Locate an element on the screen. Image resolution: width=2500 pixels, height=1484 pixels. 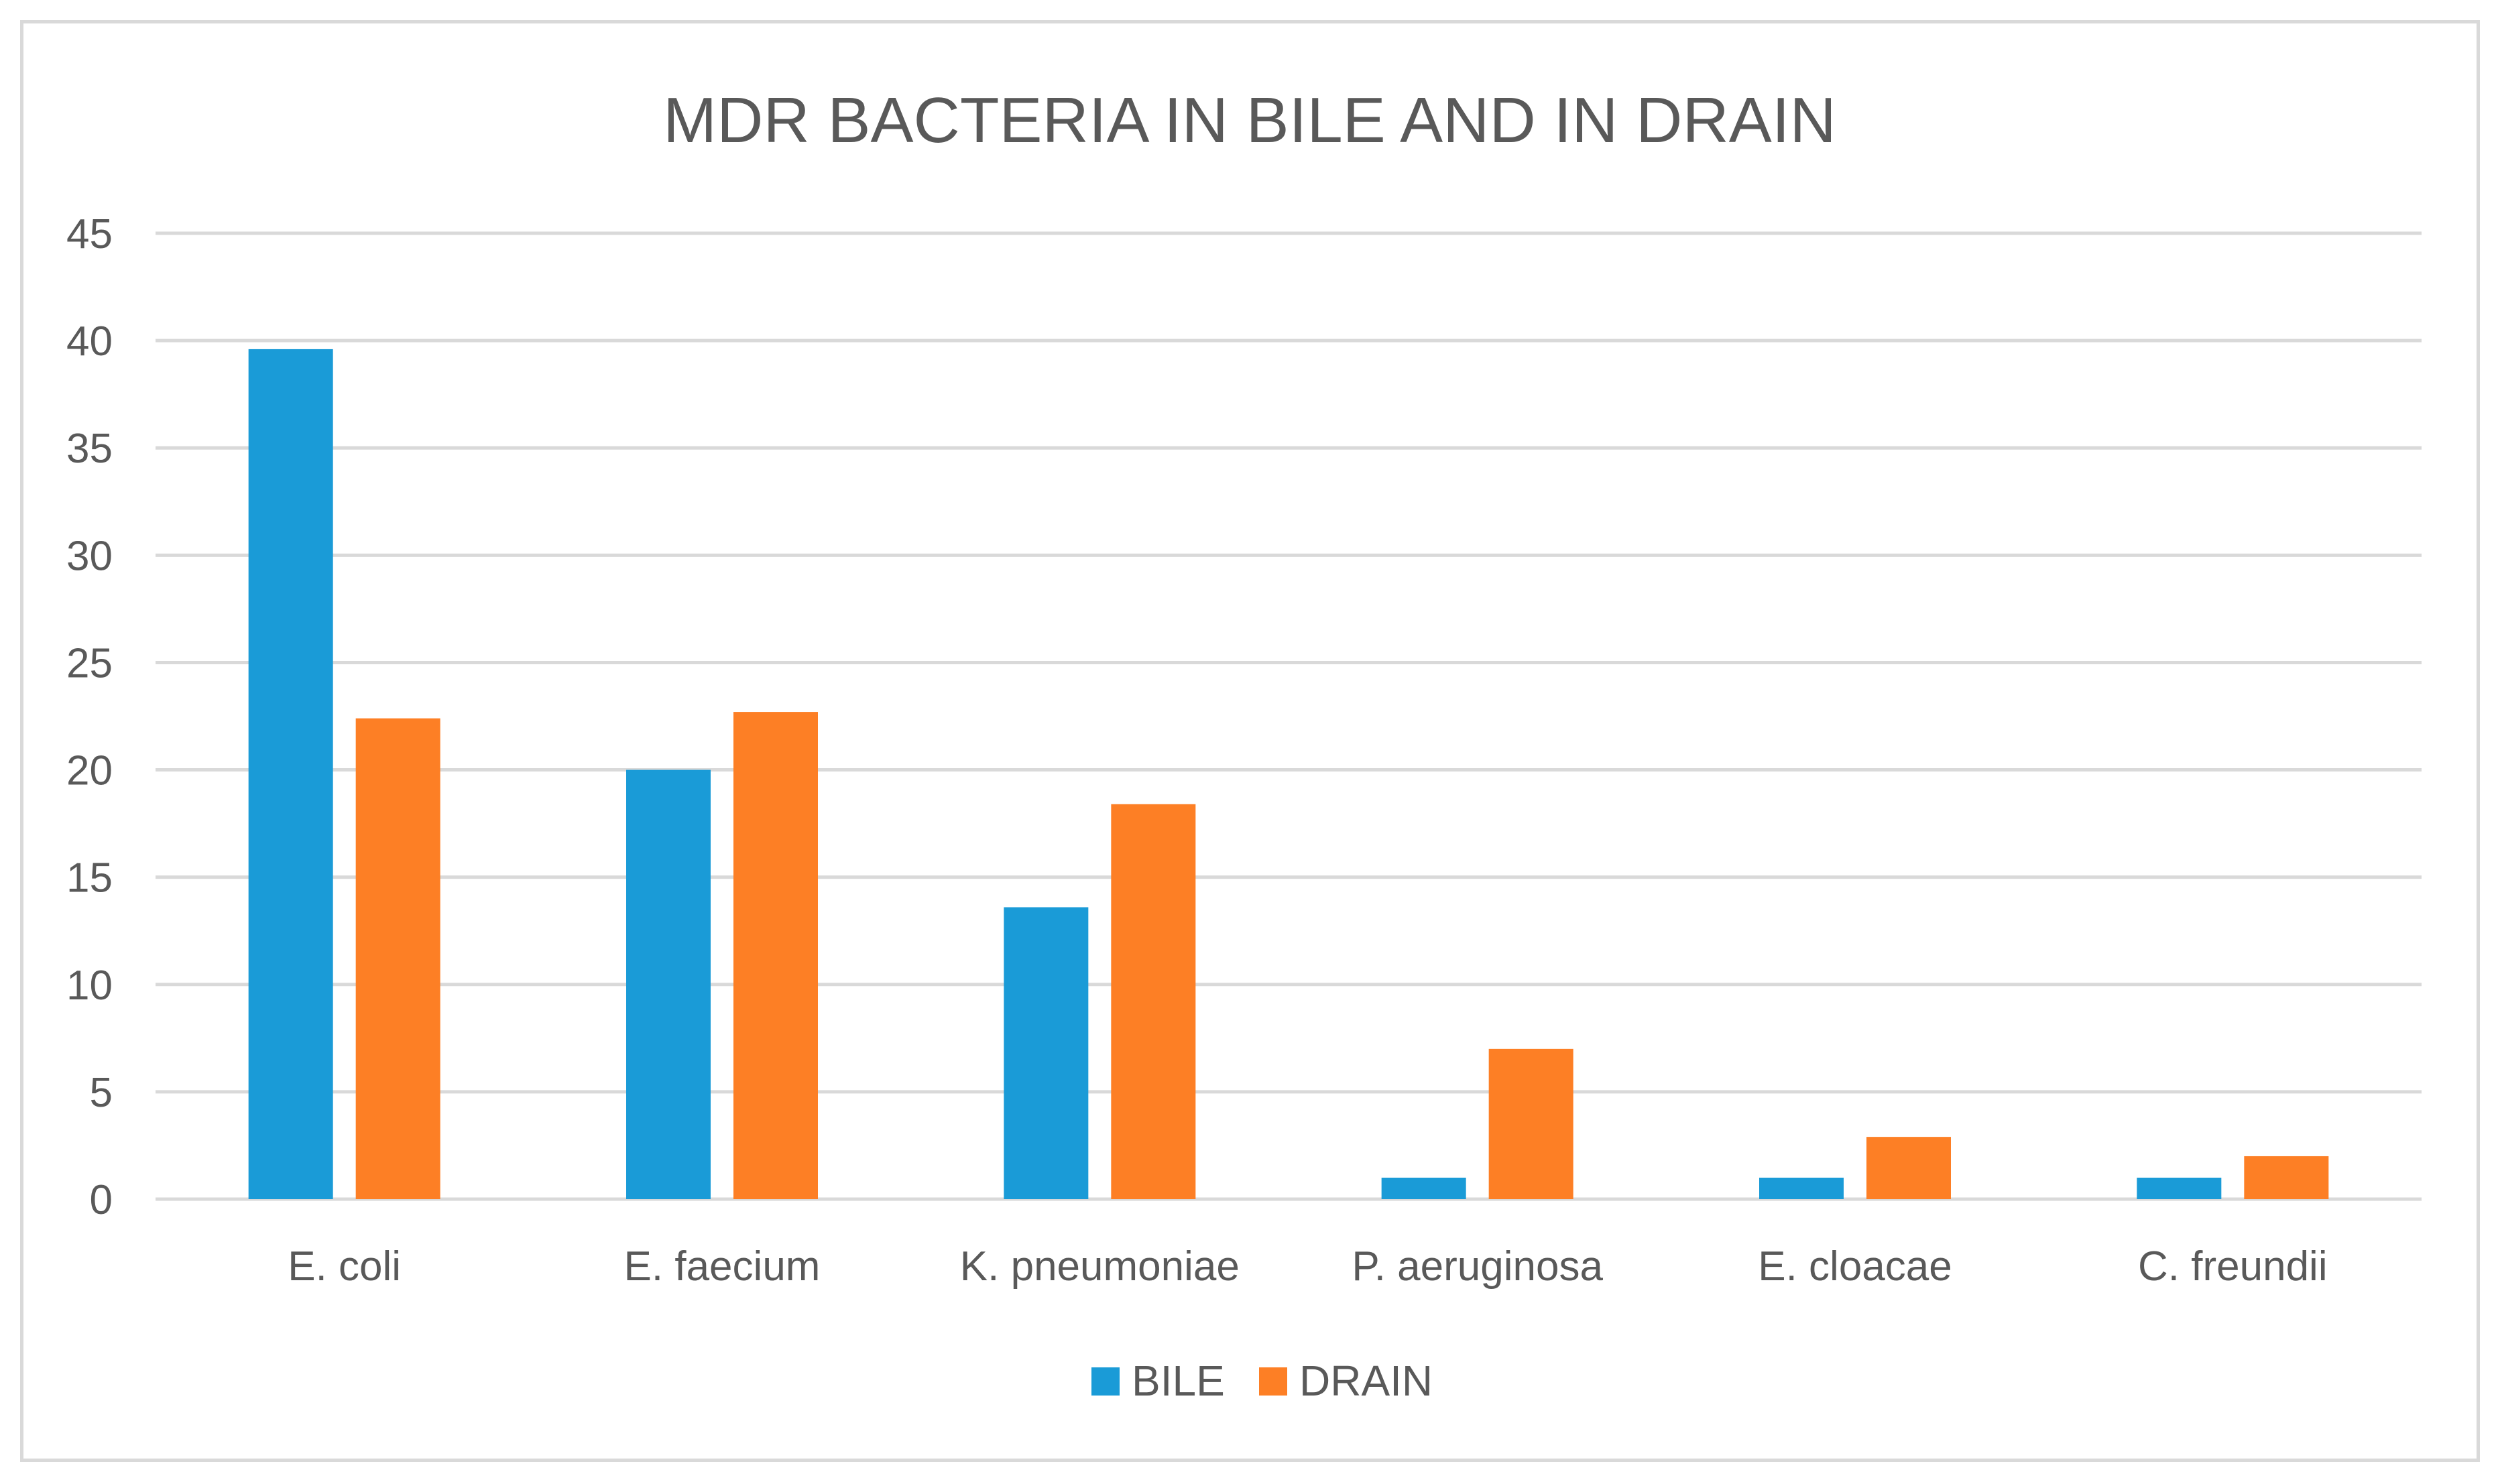
y-tick-label: 25 is located at coordinates (89, 663).